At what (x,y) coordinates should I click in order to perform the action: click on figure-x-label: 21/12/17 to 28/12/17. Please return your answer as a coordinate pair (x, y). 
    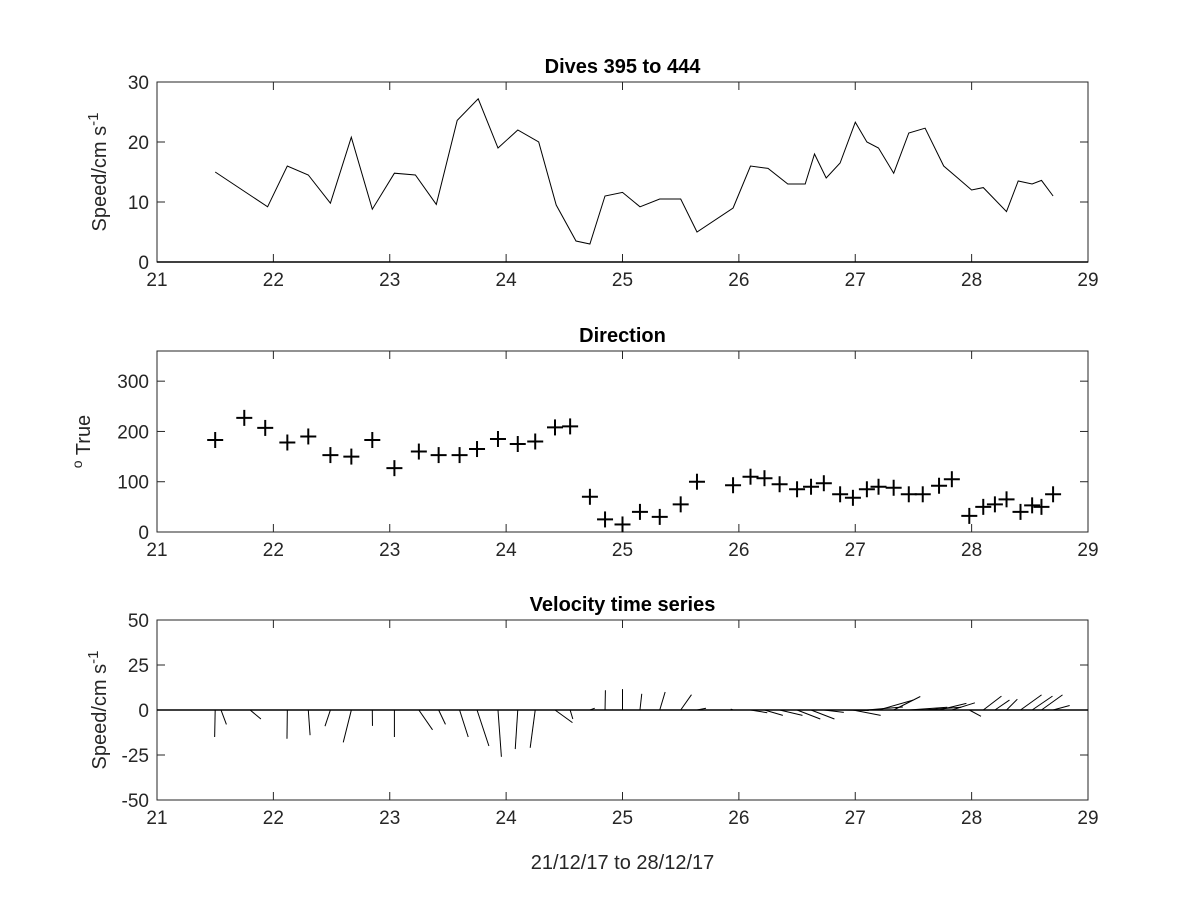
    Looking at the image, I should click on (623, 863).